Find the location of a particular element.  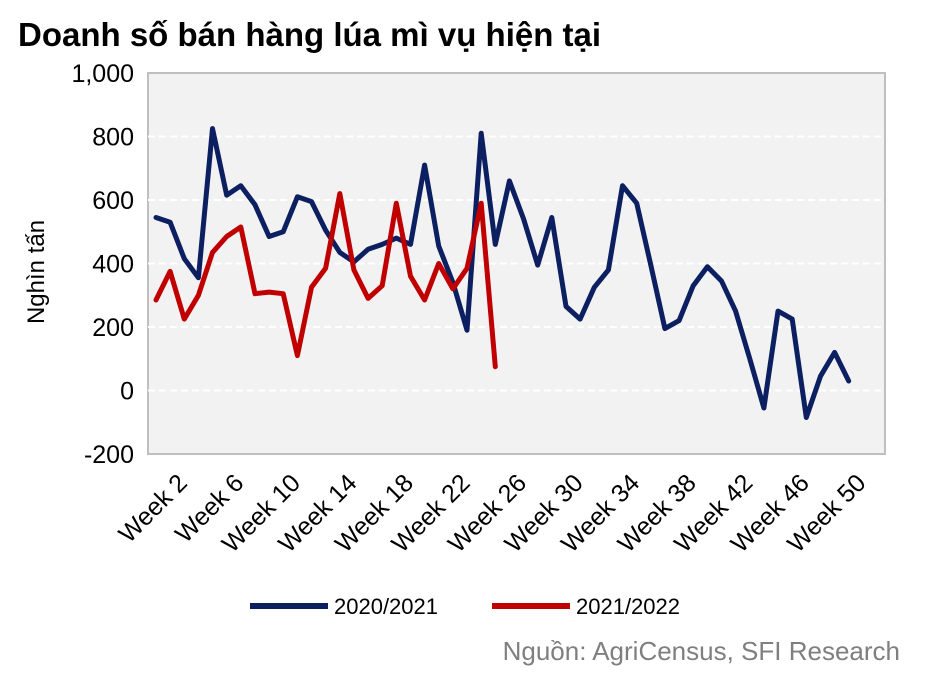

y-tick-label: 0 is located at coordinates (127, 392).